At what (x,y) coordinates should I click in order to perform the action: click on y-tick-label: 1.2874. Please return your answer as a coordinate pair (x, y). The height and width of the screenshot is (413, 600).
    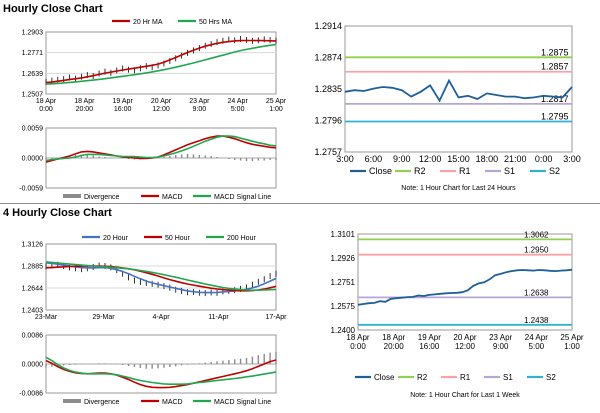
    Looking at the image, I should click on (328, 58).